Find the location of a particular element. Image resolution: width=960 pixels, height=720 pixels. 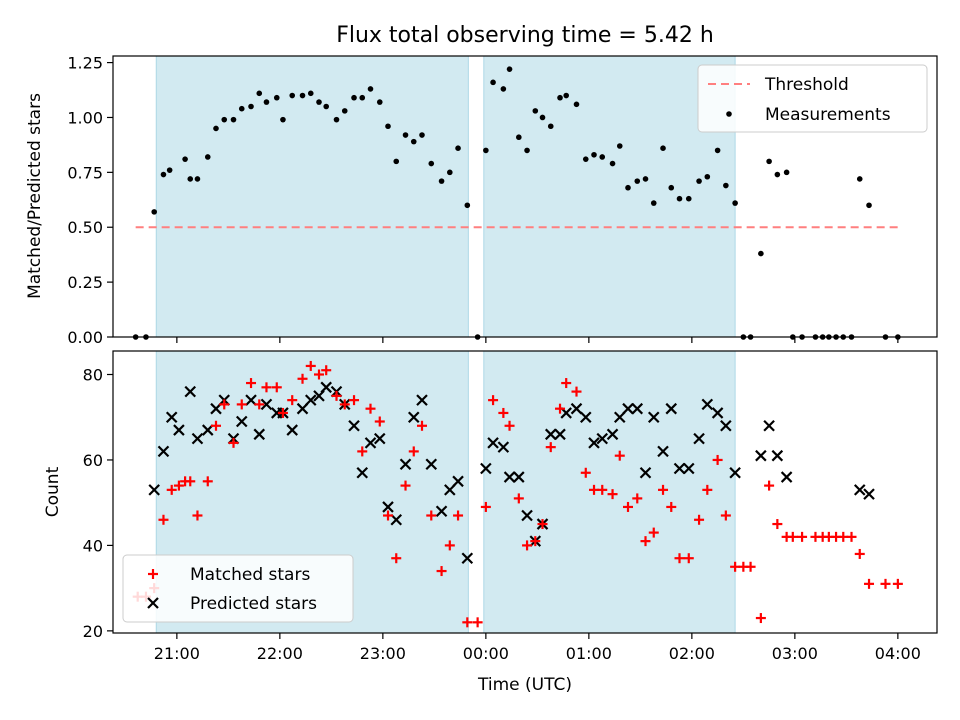

x-tick-label: 00:00 is located at coordinates (486, 653).